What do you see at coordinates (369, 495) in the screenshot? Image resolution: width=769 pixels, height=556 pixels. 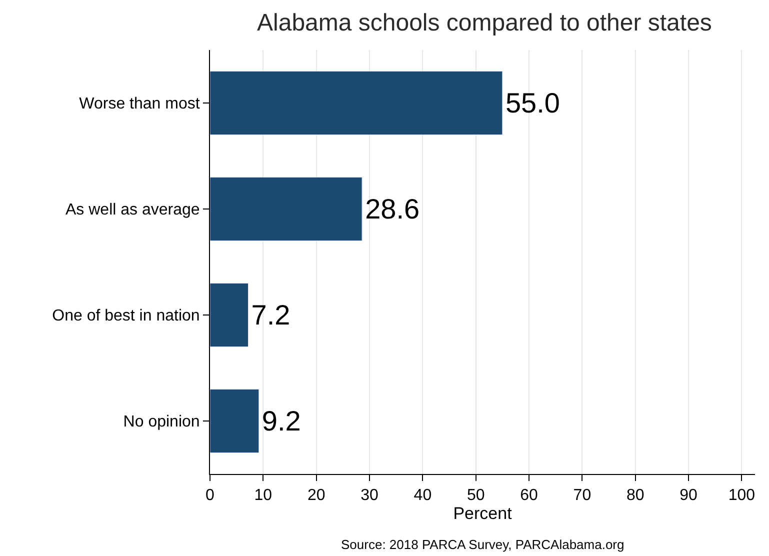 I see `x-tick-label: 30` at bounding box center [369, 495].